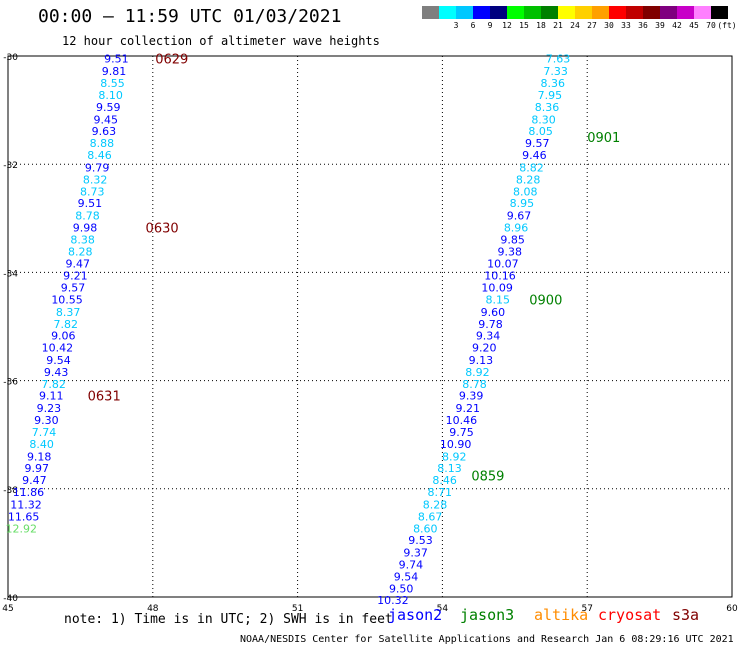 Image resolution: width=740 pixels, height=650 pixels. What do you see at coordinates (26, 504) in the screenshot?
I see `wave-height-value: 11.32` at bounding box center [26, 504].